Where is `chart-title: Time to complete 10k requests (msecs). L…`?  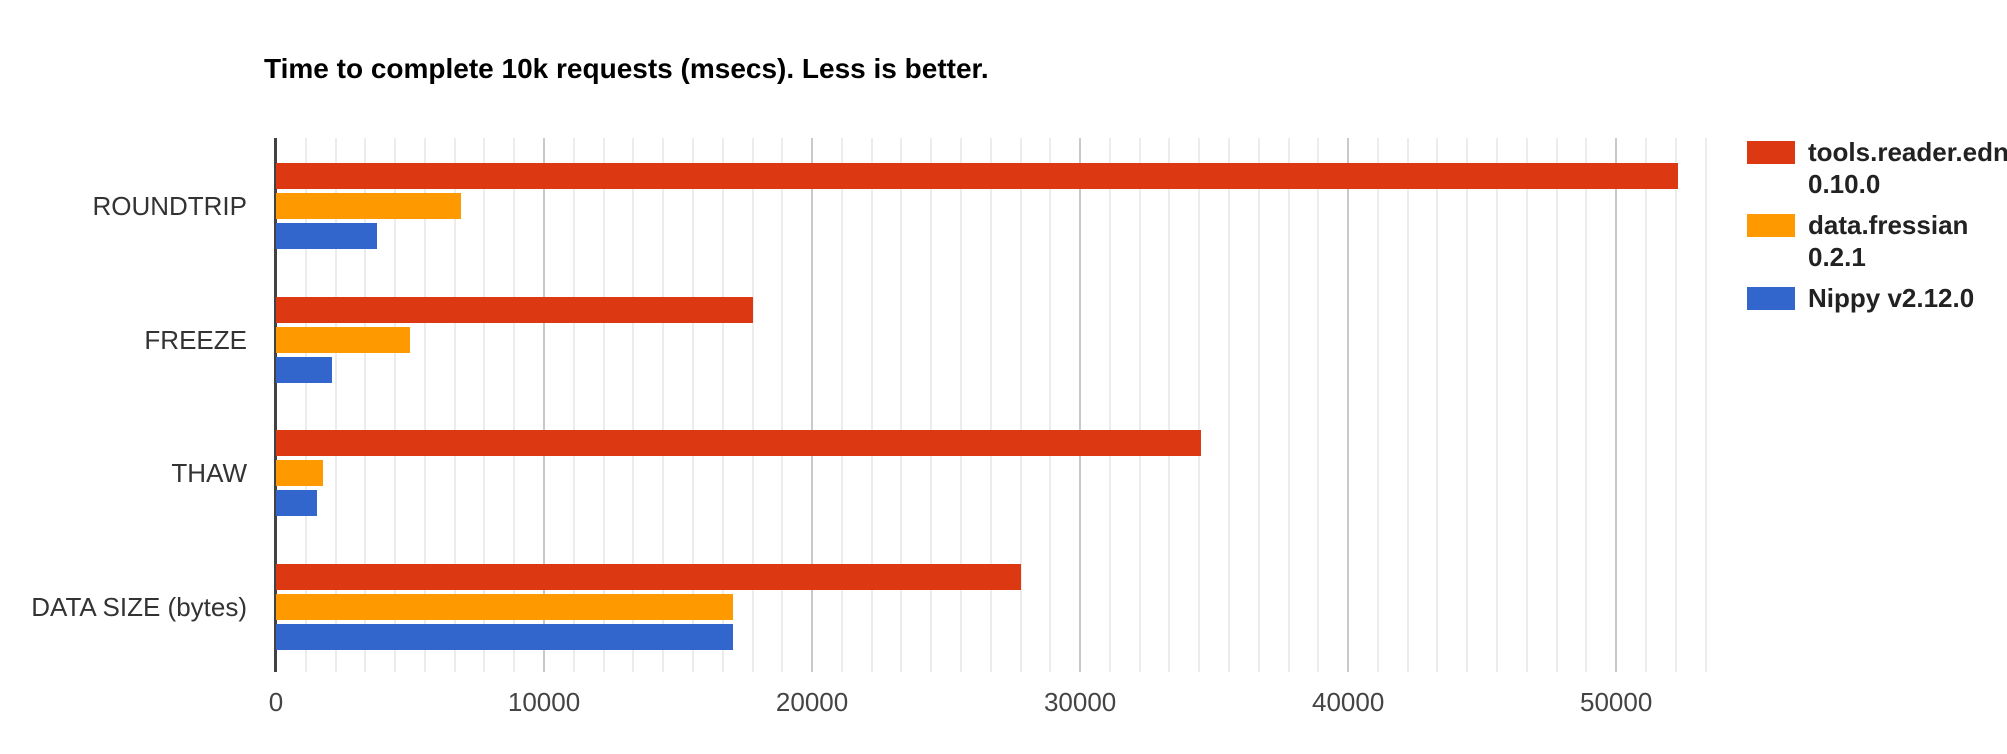 chart-title: Time to complete 10k requests (msecs). L… is located at coordinates (626, 68).